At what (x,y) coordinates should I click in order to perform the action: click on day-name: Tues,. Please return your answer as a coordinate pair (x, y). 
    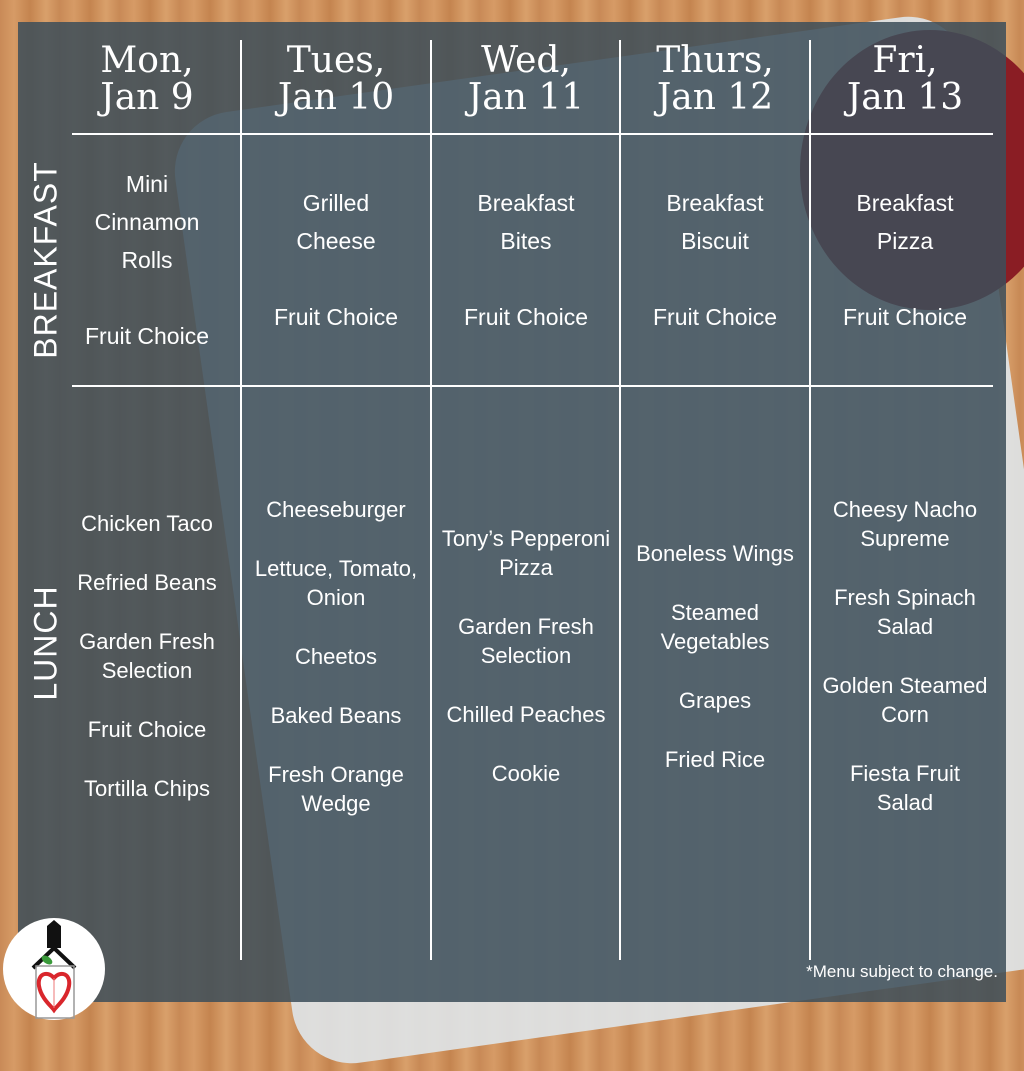
    Looking at the image, I should click on (336, 60).